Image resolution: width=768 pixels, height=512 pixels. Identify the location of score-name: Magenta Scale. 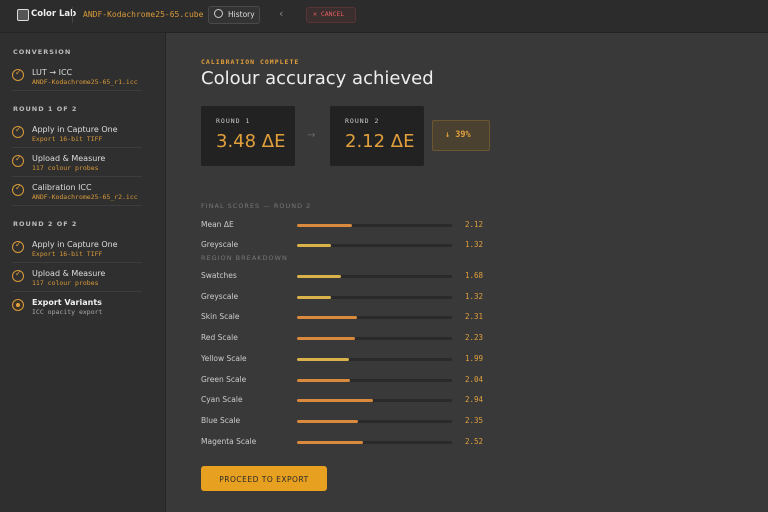
(229, 441).